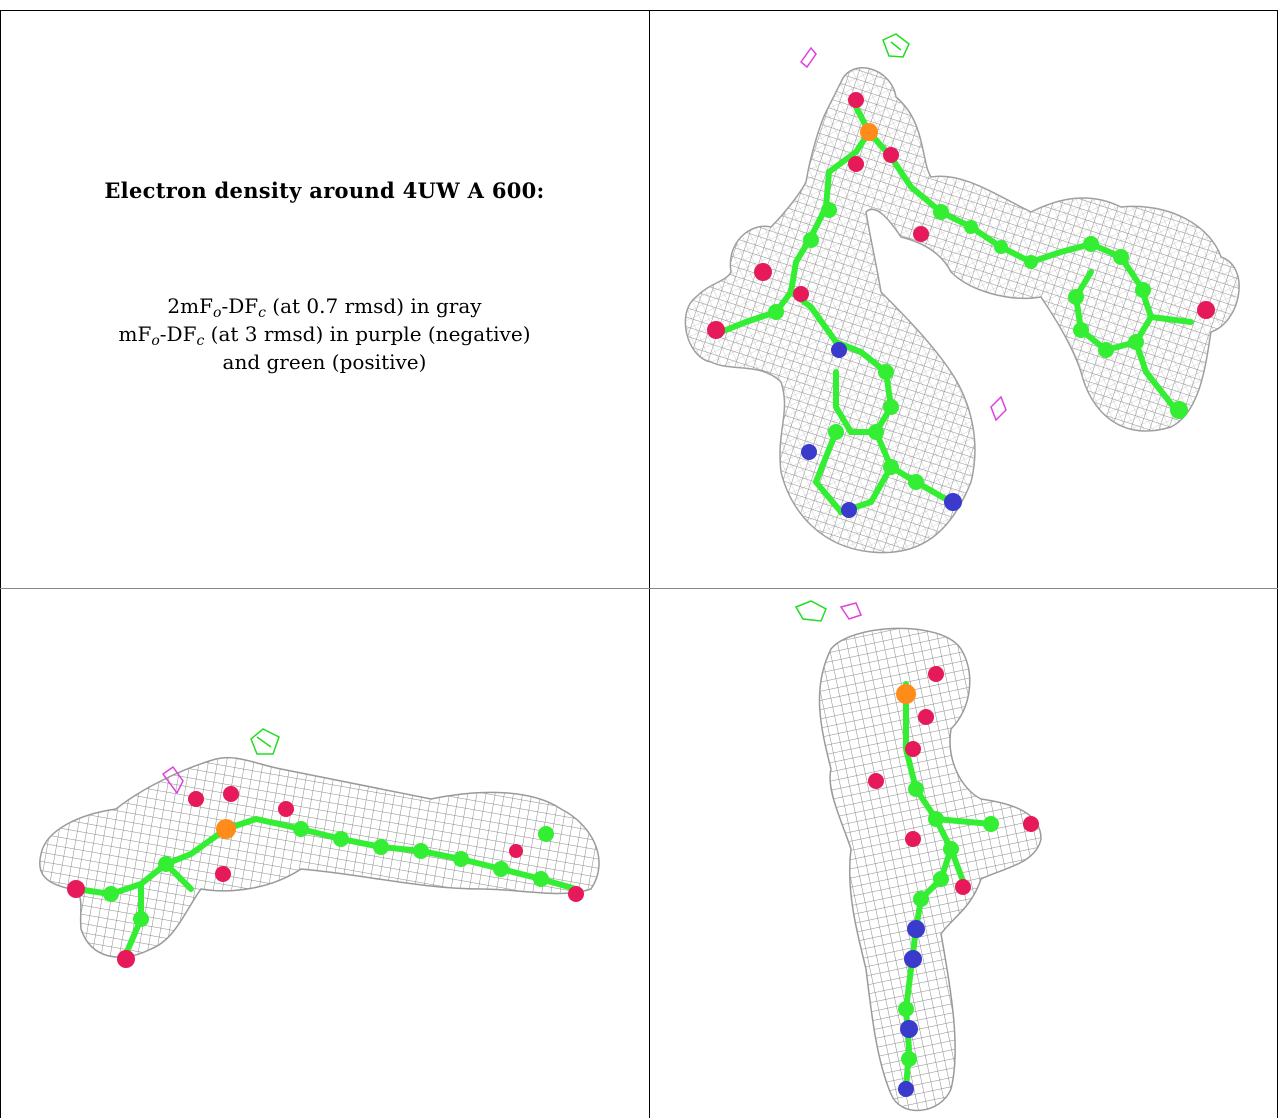 The height and width of the screenshot is (1118, 1278). I want to click on density-mesh, so click(930, 869).